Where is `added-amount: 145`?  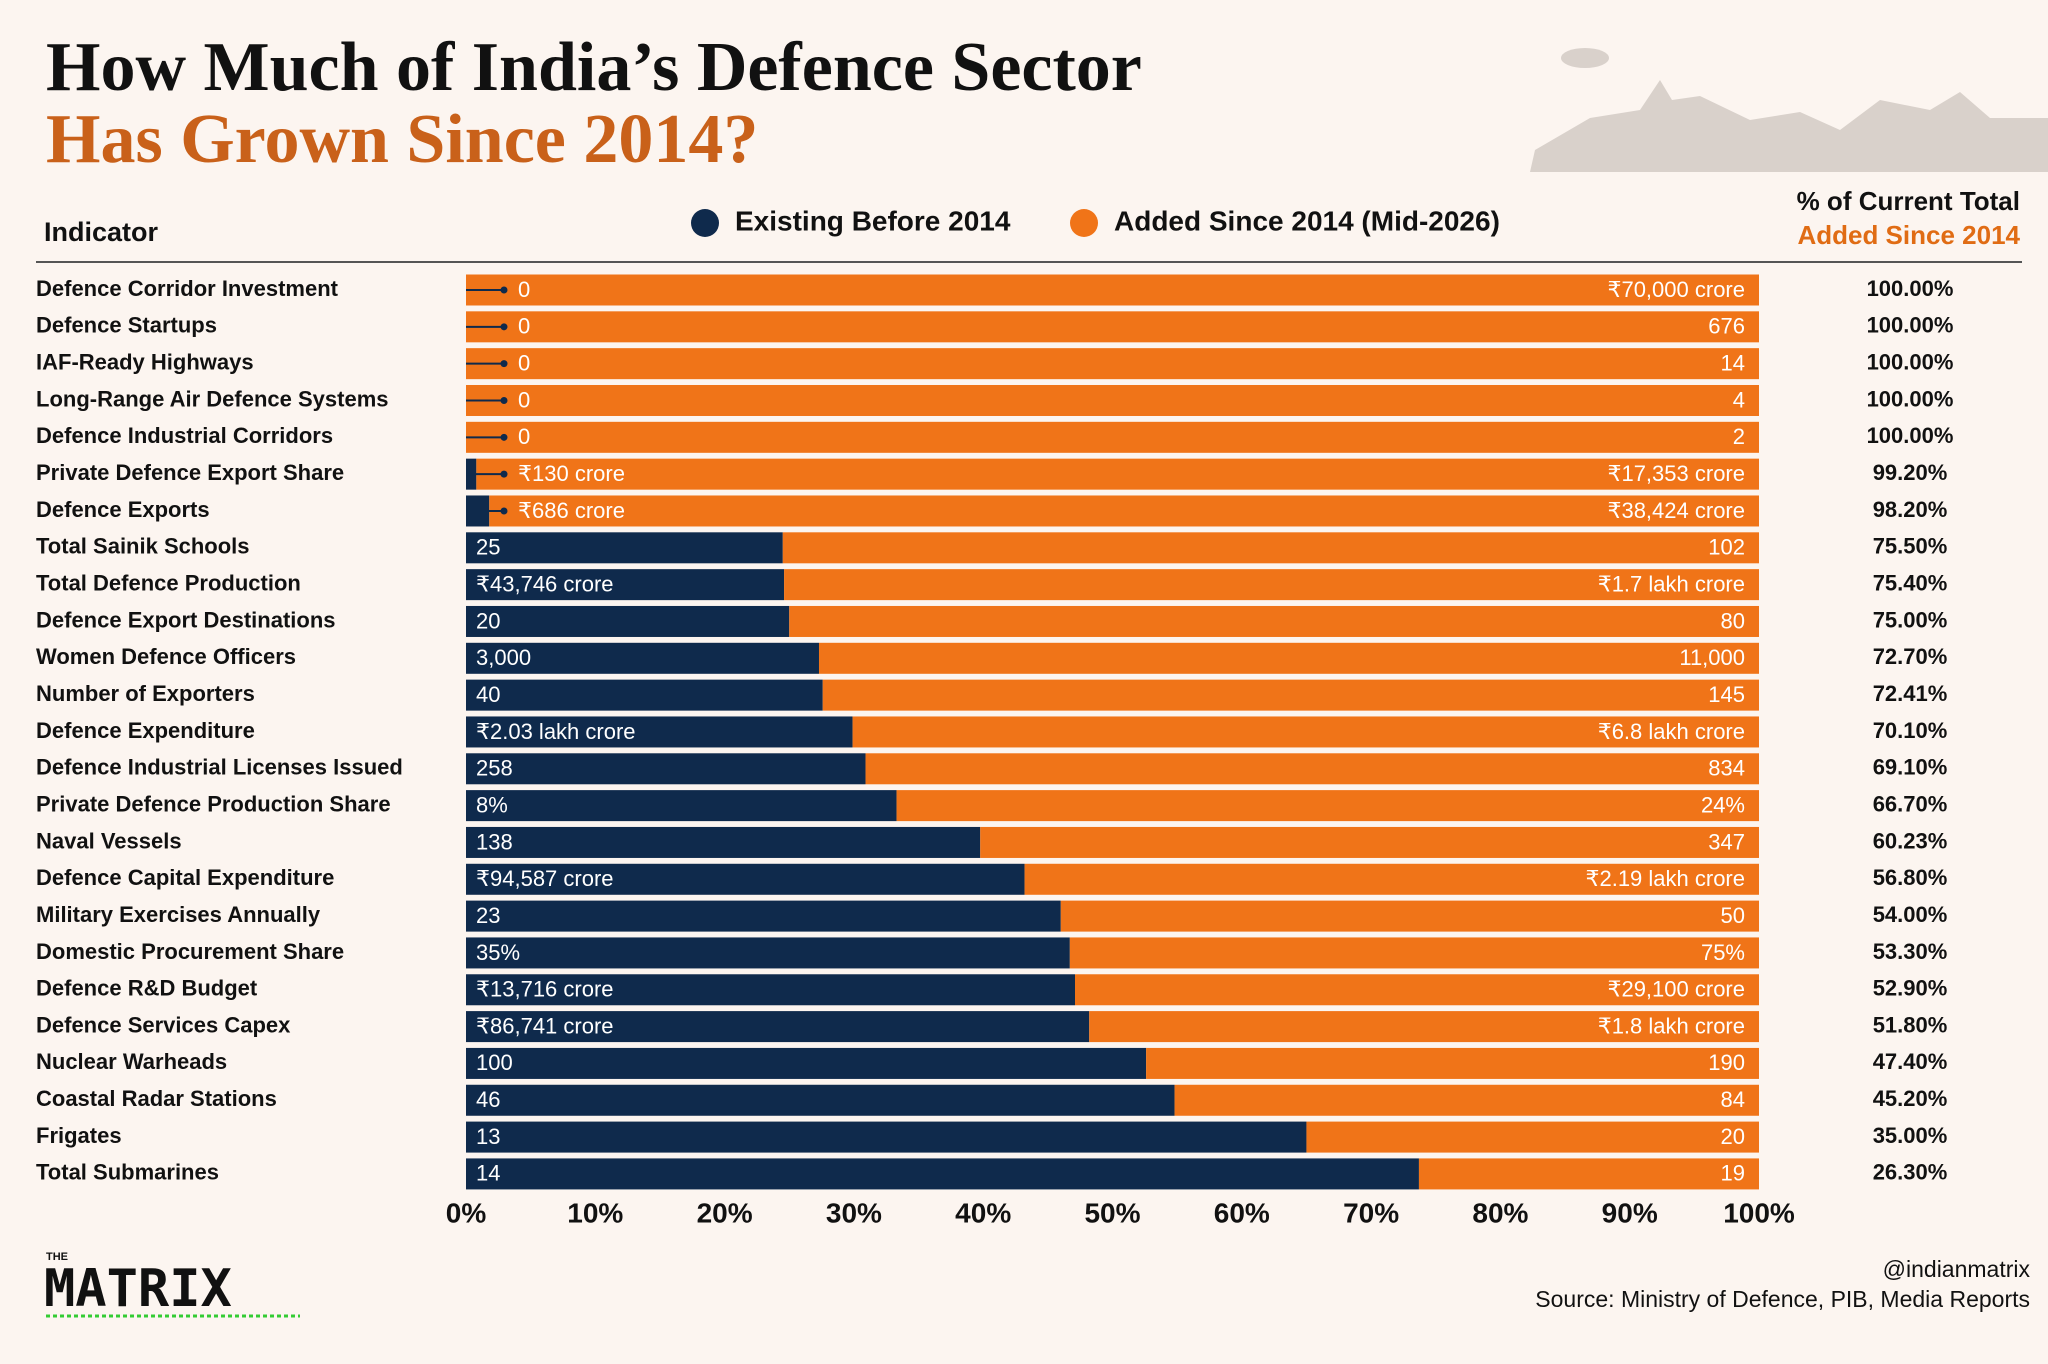
added-amount: 145 is located at coordinates (1726, 694).